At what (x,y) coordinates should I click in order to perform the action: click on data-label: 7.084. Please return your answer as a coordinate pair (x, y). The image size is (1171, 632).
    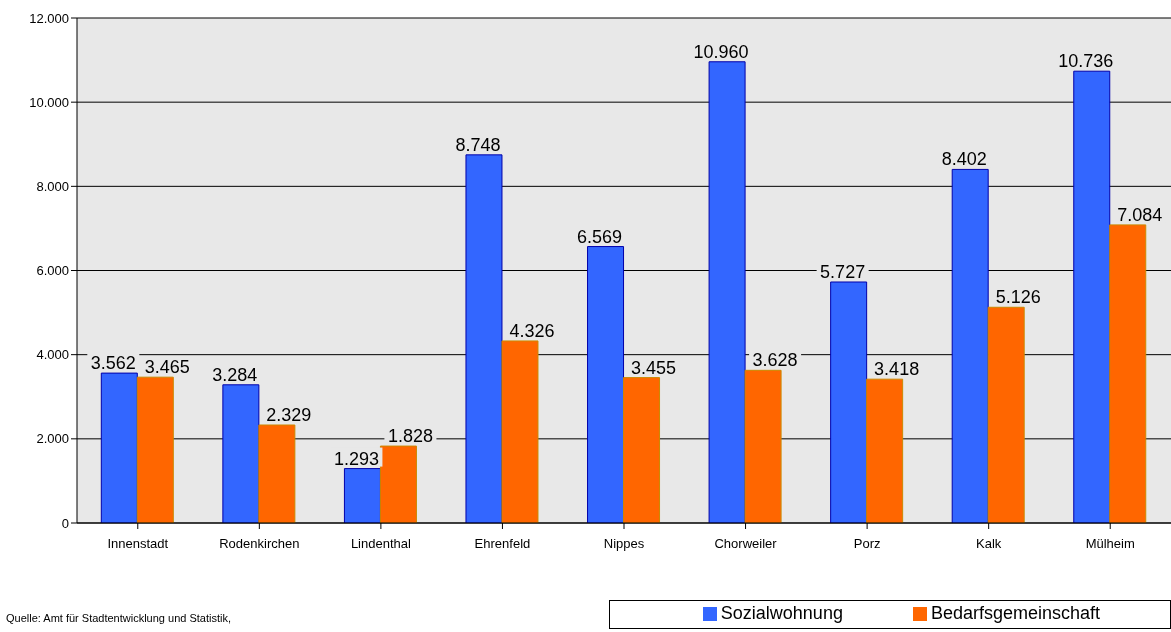
    Looking at the image, I should click on (1140, 214).